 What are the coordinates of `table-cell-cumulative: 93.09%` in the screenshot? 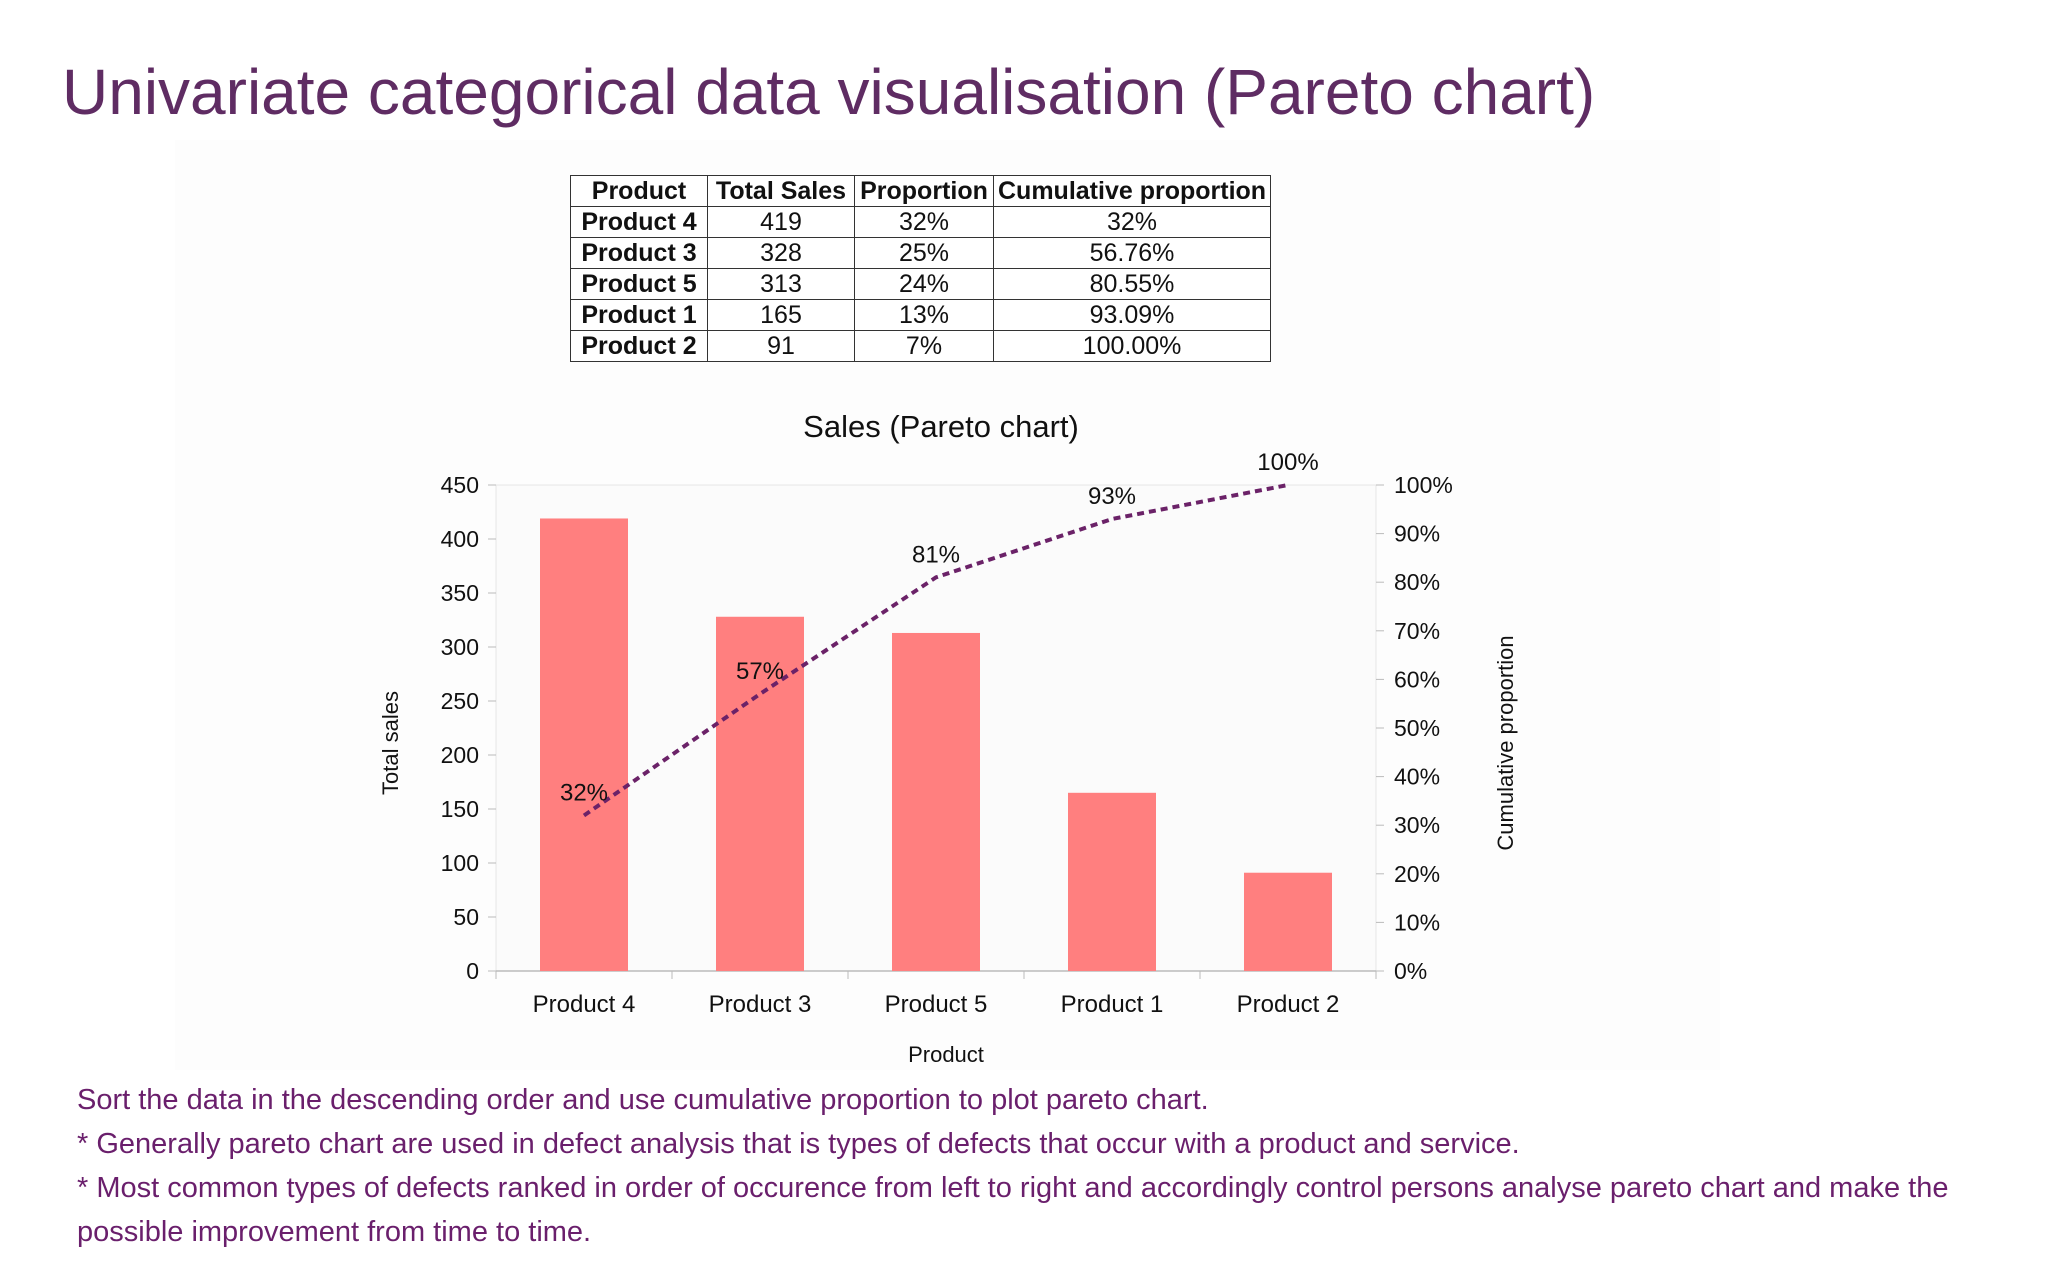 It's located at (1132, 315).